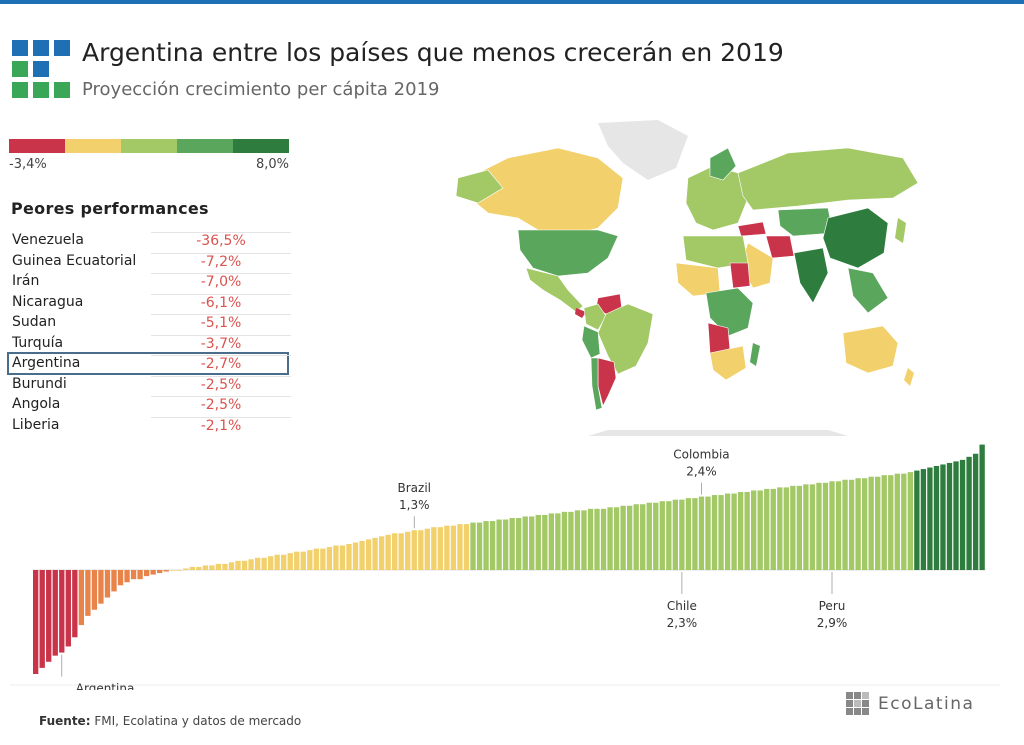 This screenshot has height=745, width=1024. I want to click on country-name: Burundi, so click(39, 383).